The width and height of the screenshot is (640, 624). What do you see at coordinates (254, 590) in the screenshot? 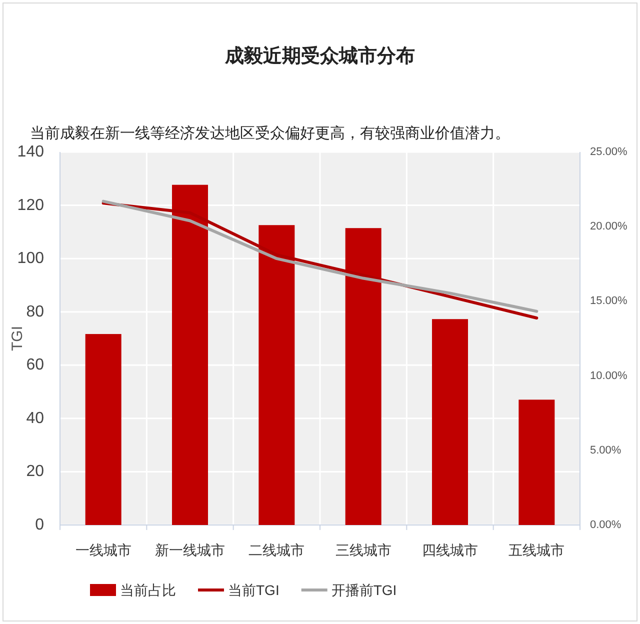
I see `legend-label: 当前TGI` at bounding box center [254, 590].